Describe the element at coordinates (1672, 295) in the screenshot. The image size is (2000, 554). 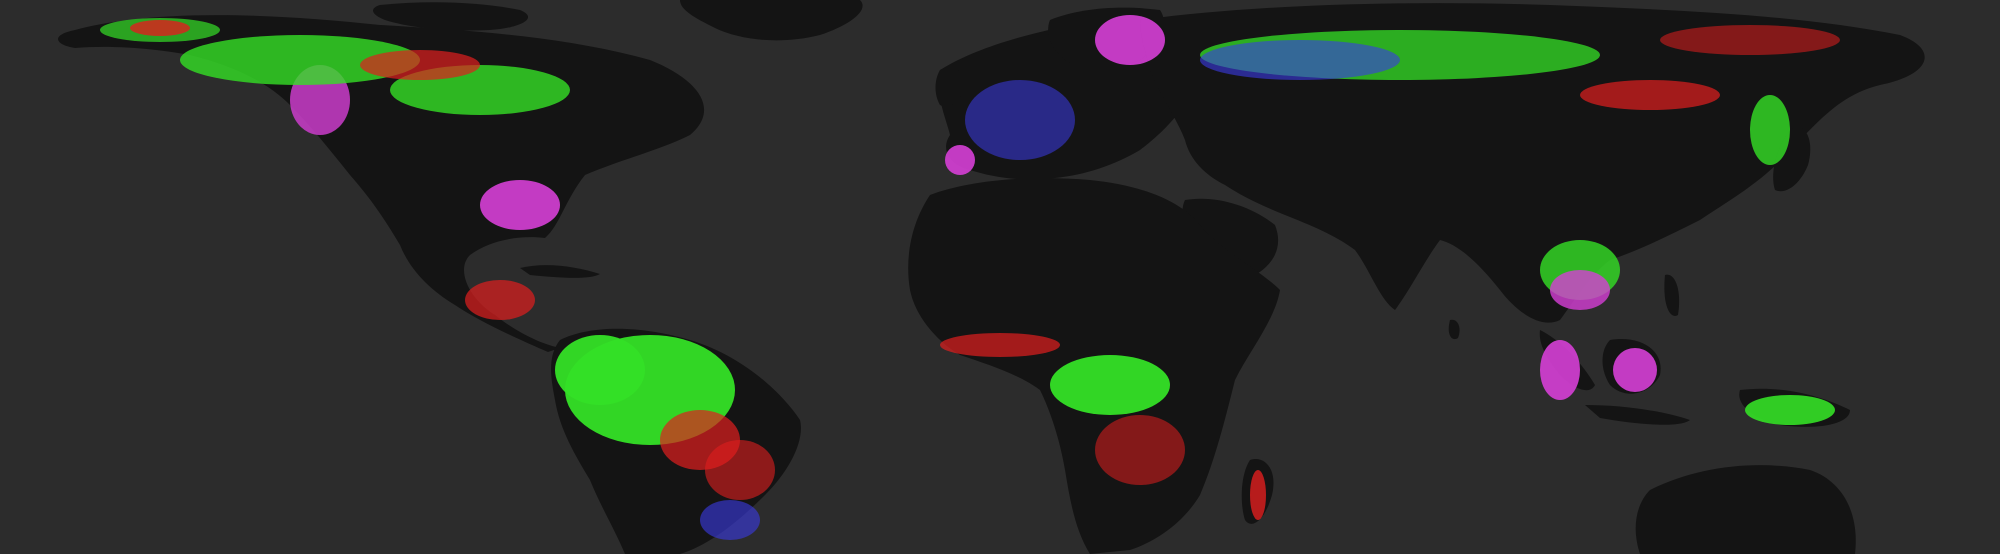
I see `philippines` at that location.